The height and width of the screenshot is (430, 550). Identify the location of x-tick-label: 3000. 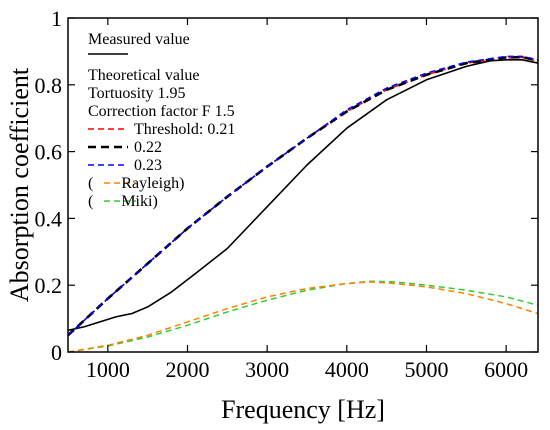
(267, 369).